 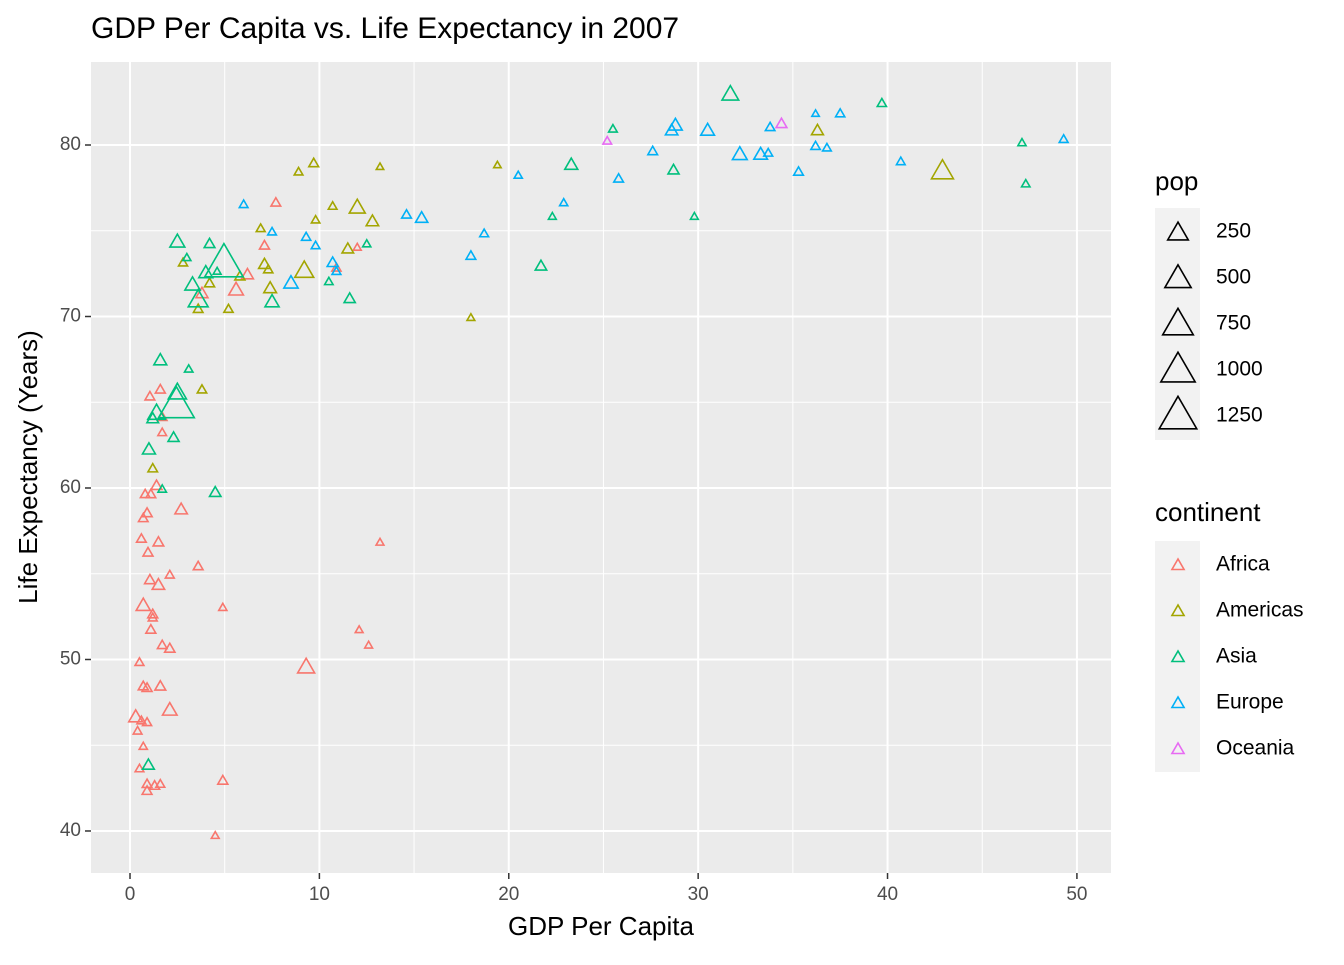 What do you see at coordinates (1239, 369) in the screenshot?
I see `legend-label: 1000` at bounding box center [1239, 369].